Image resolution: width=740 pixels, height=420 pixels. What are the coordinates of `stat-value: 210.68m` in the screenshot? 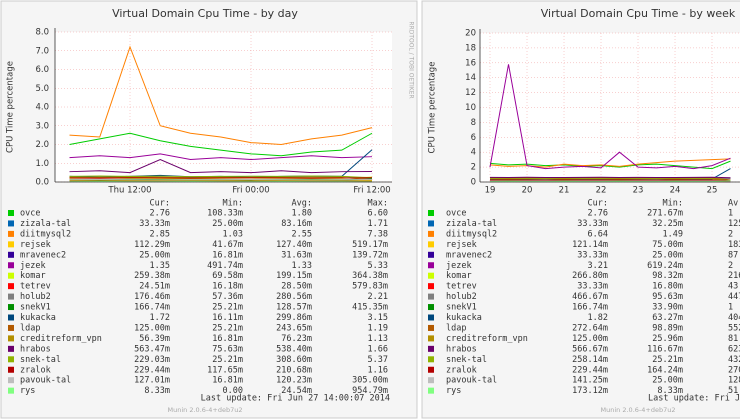 It's located at (294, 370).